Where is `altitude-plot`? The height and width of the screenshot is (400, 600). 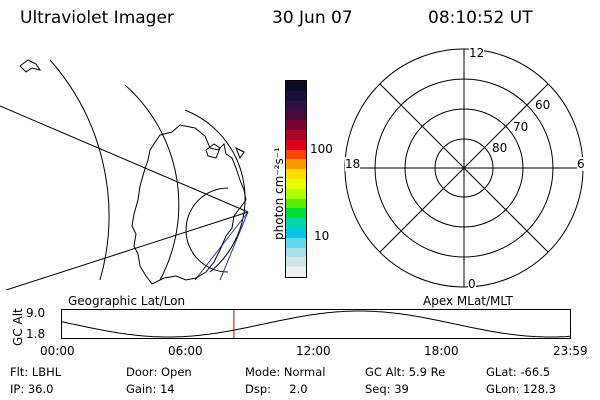
altitude-plot is located at coordinates (316, 324).